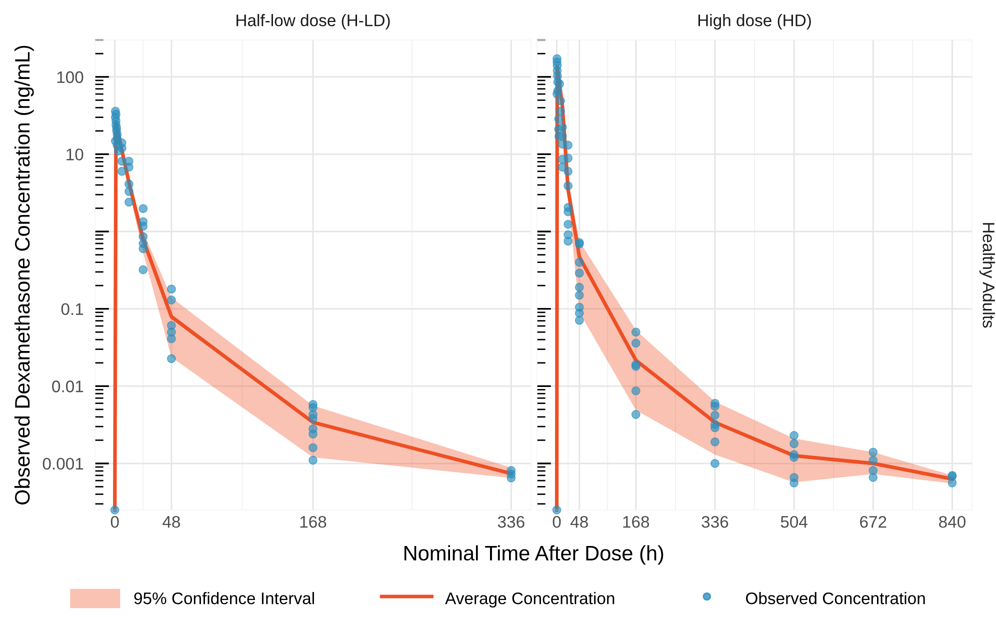 This screenshot has width=996, height=617. What do you see at coordinates (794, 522) in the screenshot?
I see `x-tick-label: 504` at bounding box center [794, 522].